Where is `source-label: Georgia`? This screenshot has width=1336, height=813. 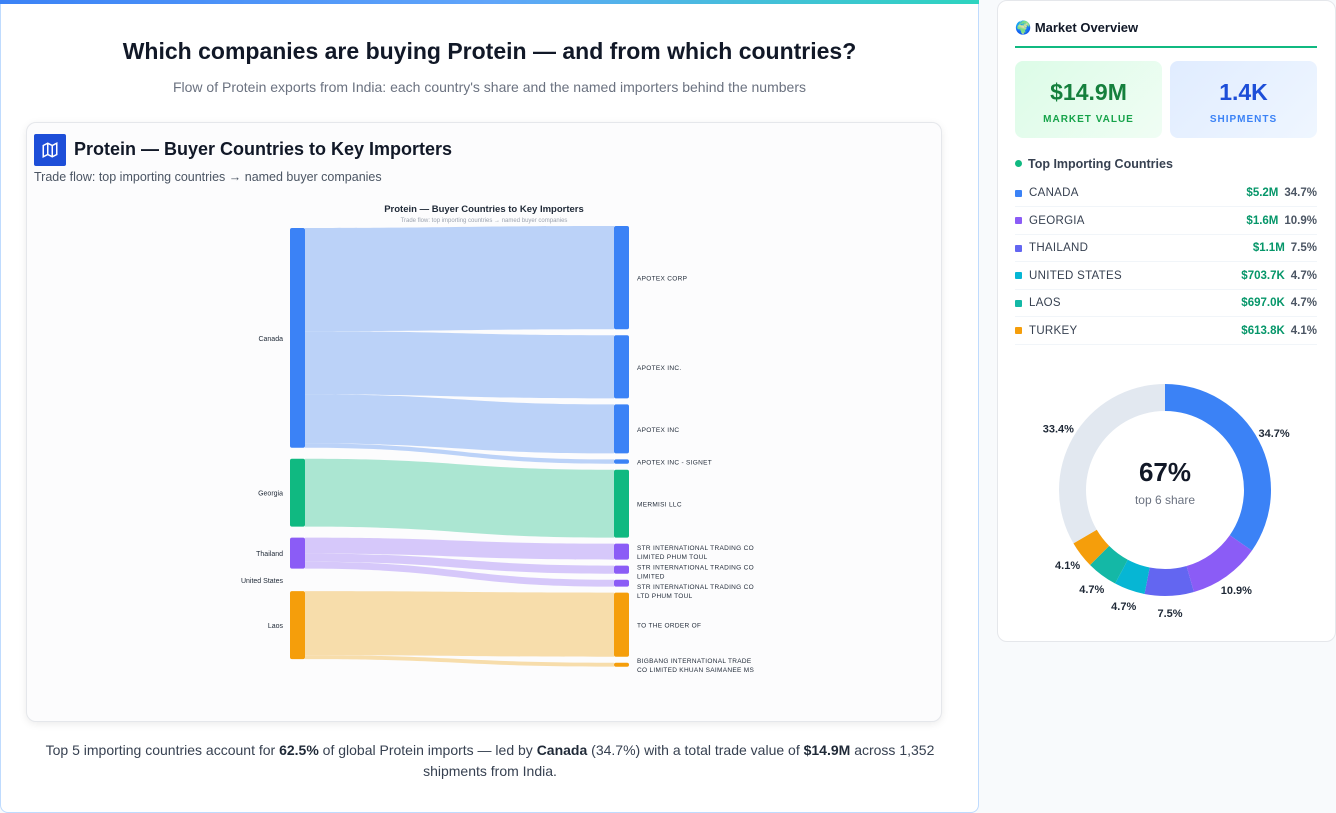 source-label: Georgia is located at coordinates (270, 494).